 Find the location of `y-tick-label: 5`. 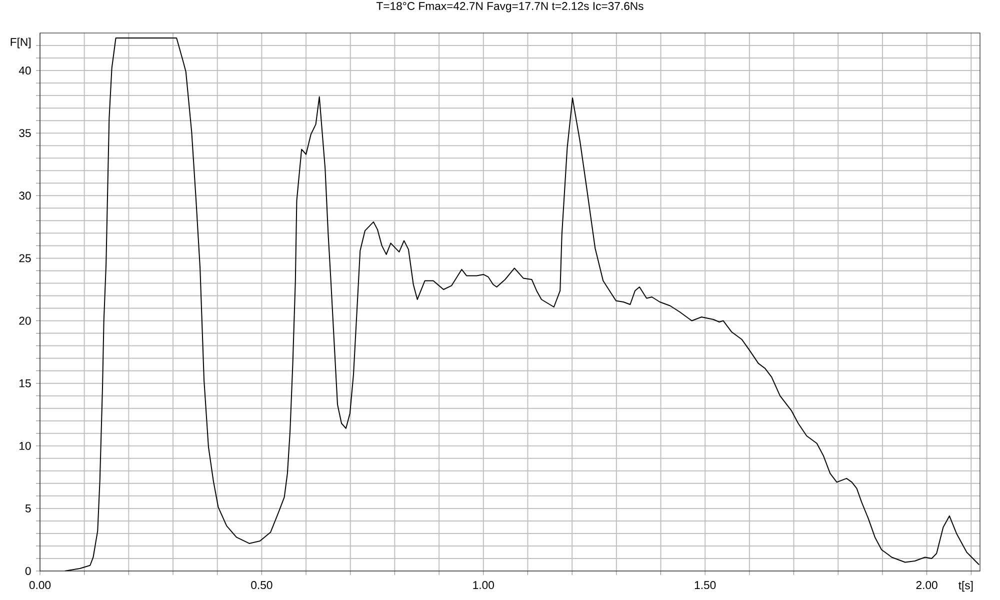

y-tick-label: 5 is located at coordinates (28, 508).